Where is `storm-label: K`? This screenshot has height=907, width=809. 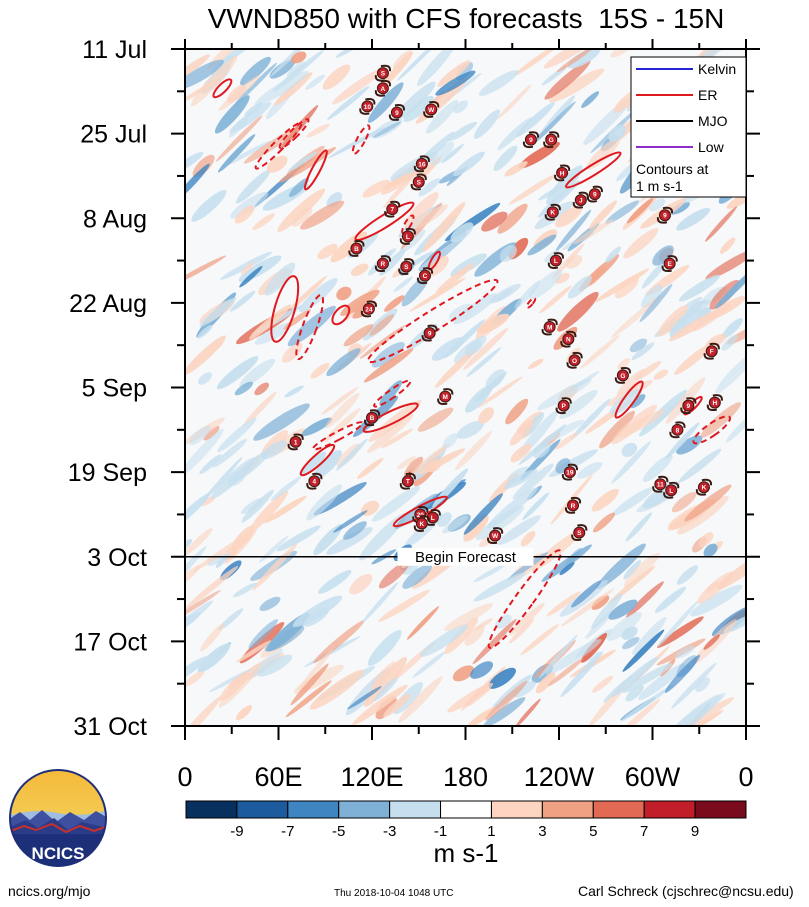 storm-label: K is located at coordinates (422, 524).